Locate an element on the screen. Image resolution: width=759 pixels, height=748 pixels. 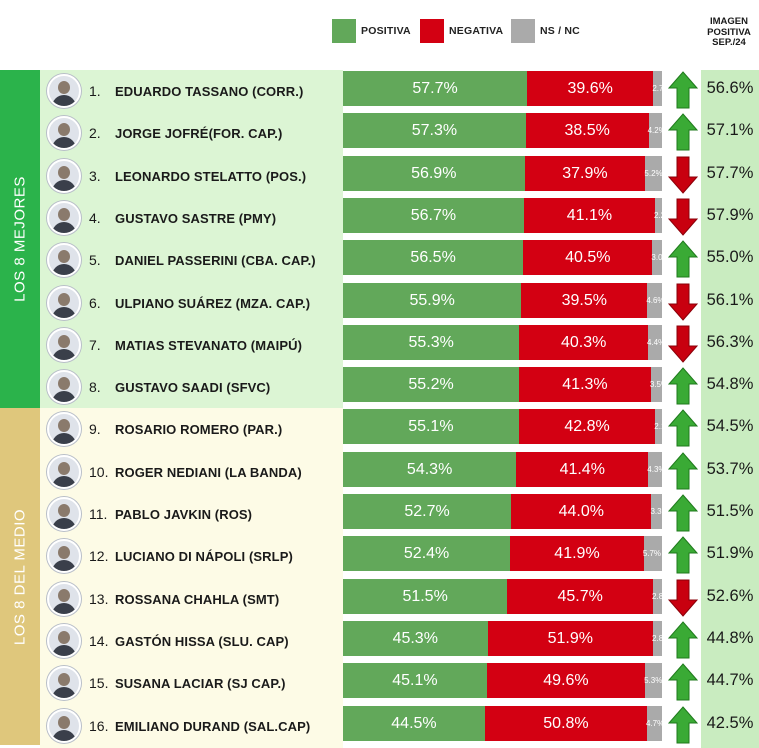
bar-segment-positiva: 55.3% is located at coordinates (431, 342).